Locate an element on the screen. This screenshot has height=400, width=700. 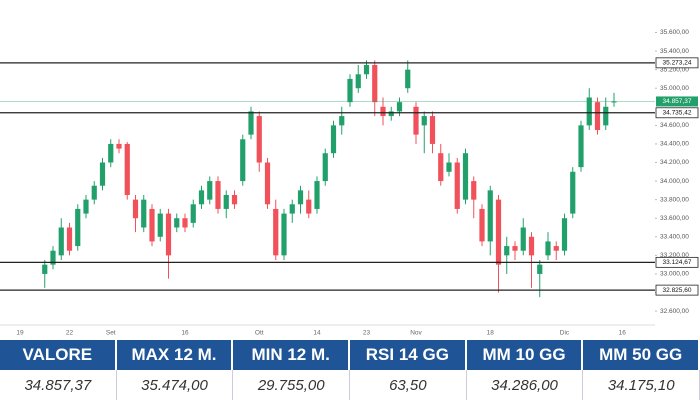
x-tick-label: 23 is located at coordinates (367, 333).